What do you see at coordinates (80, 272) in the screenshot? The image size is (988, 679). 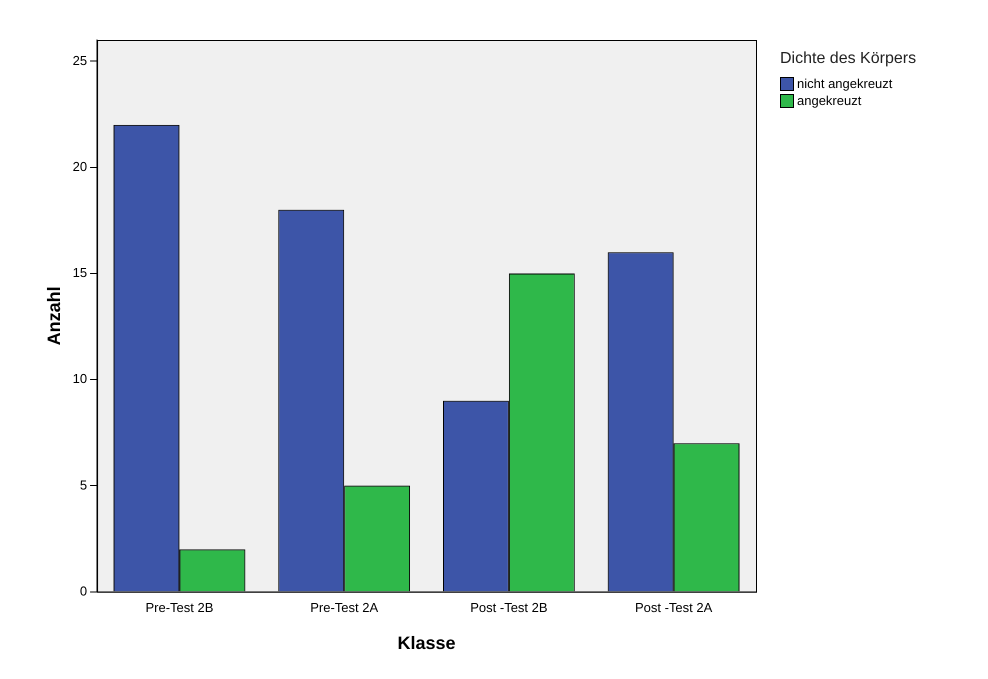 I see `y-tick-label: 15` at bounding box center [80, 272].